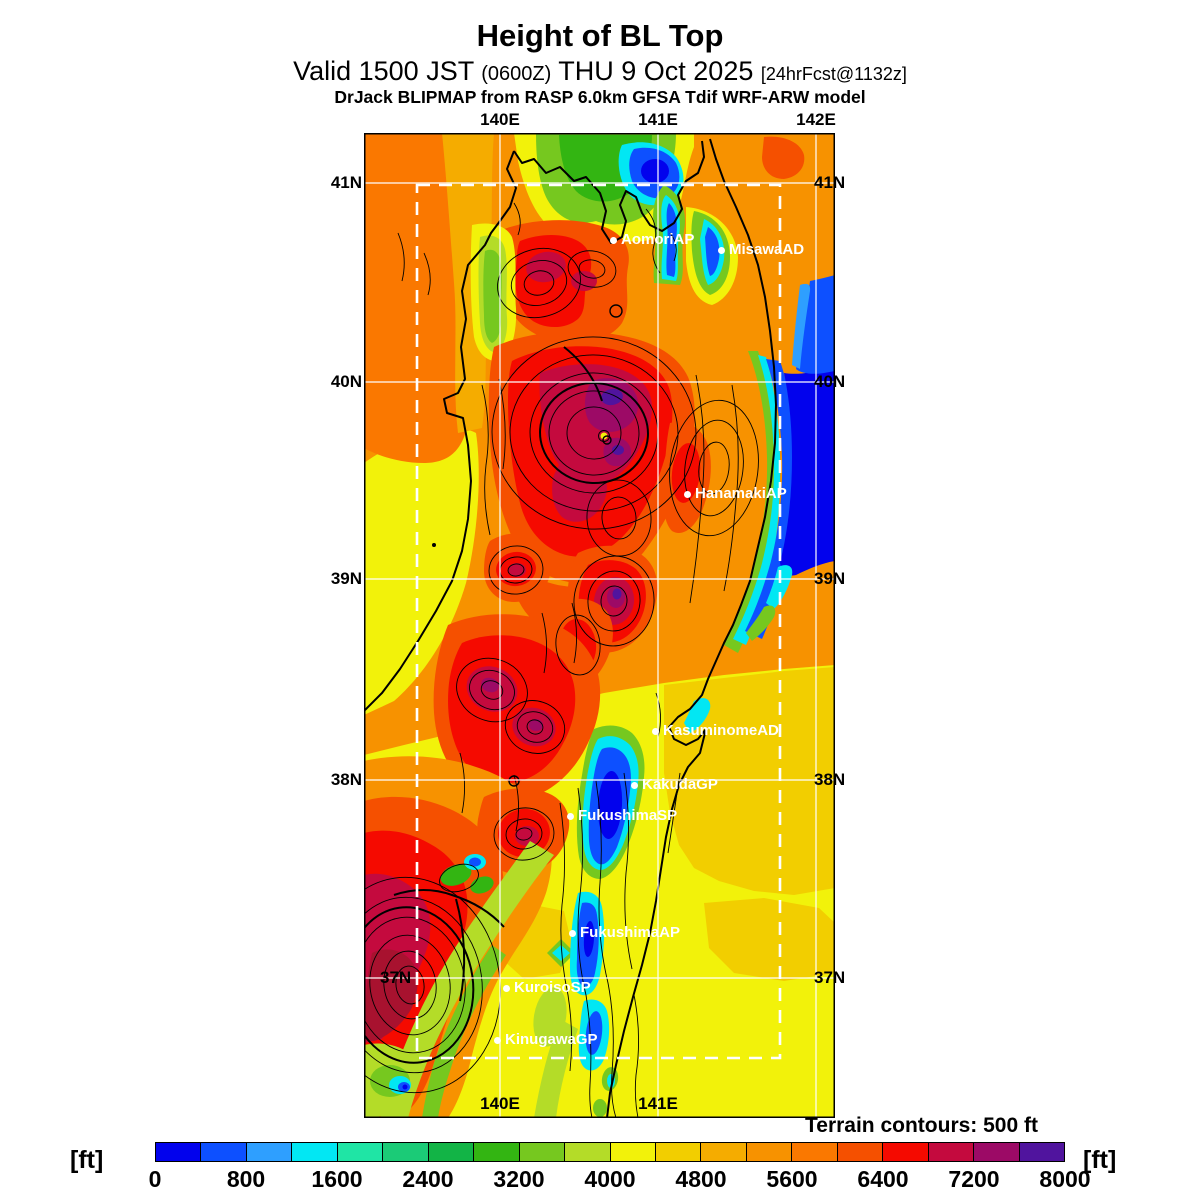 This screenshot has height=1200, width=1200. I want to click on lon-label-bottom: 141E, so click(658, 1103).